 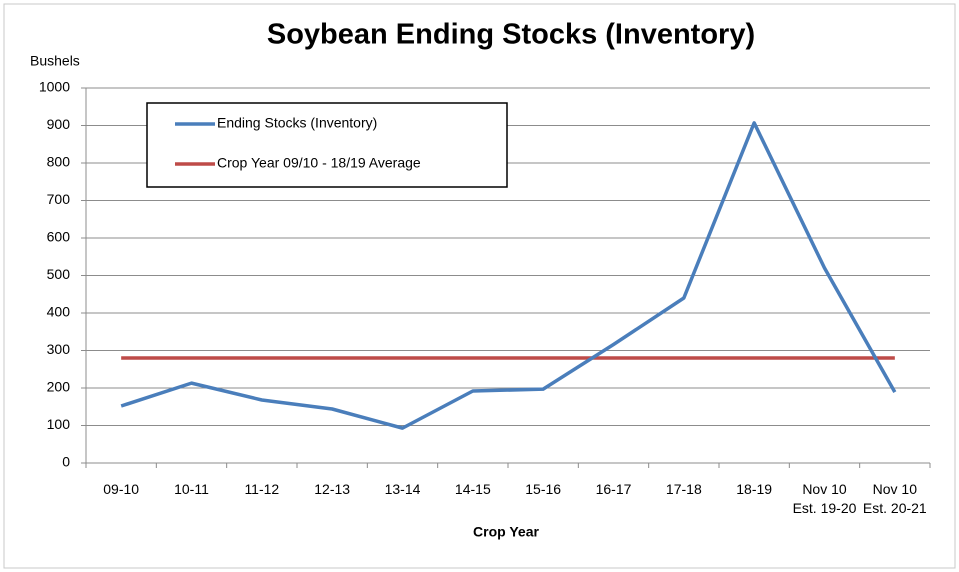 I want to click on x-tick-label: 13-14, so click(x=402, y=489).